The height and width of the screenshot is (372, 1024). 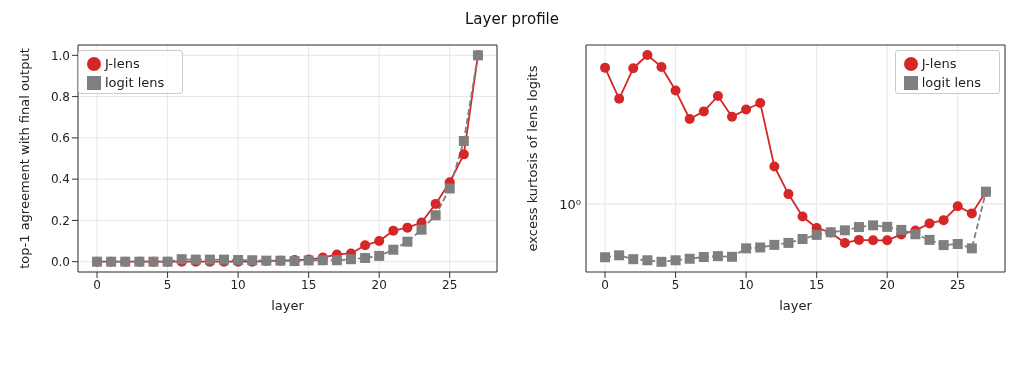 I want to click on y-tick-label: 0.8, so click(x=60, y=96).